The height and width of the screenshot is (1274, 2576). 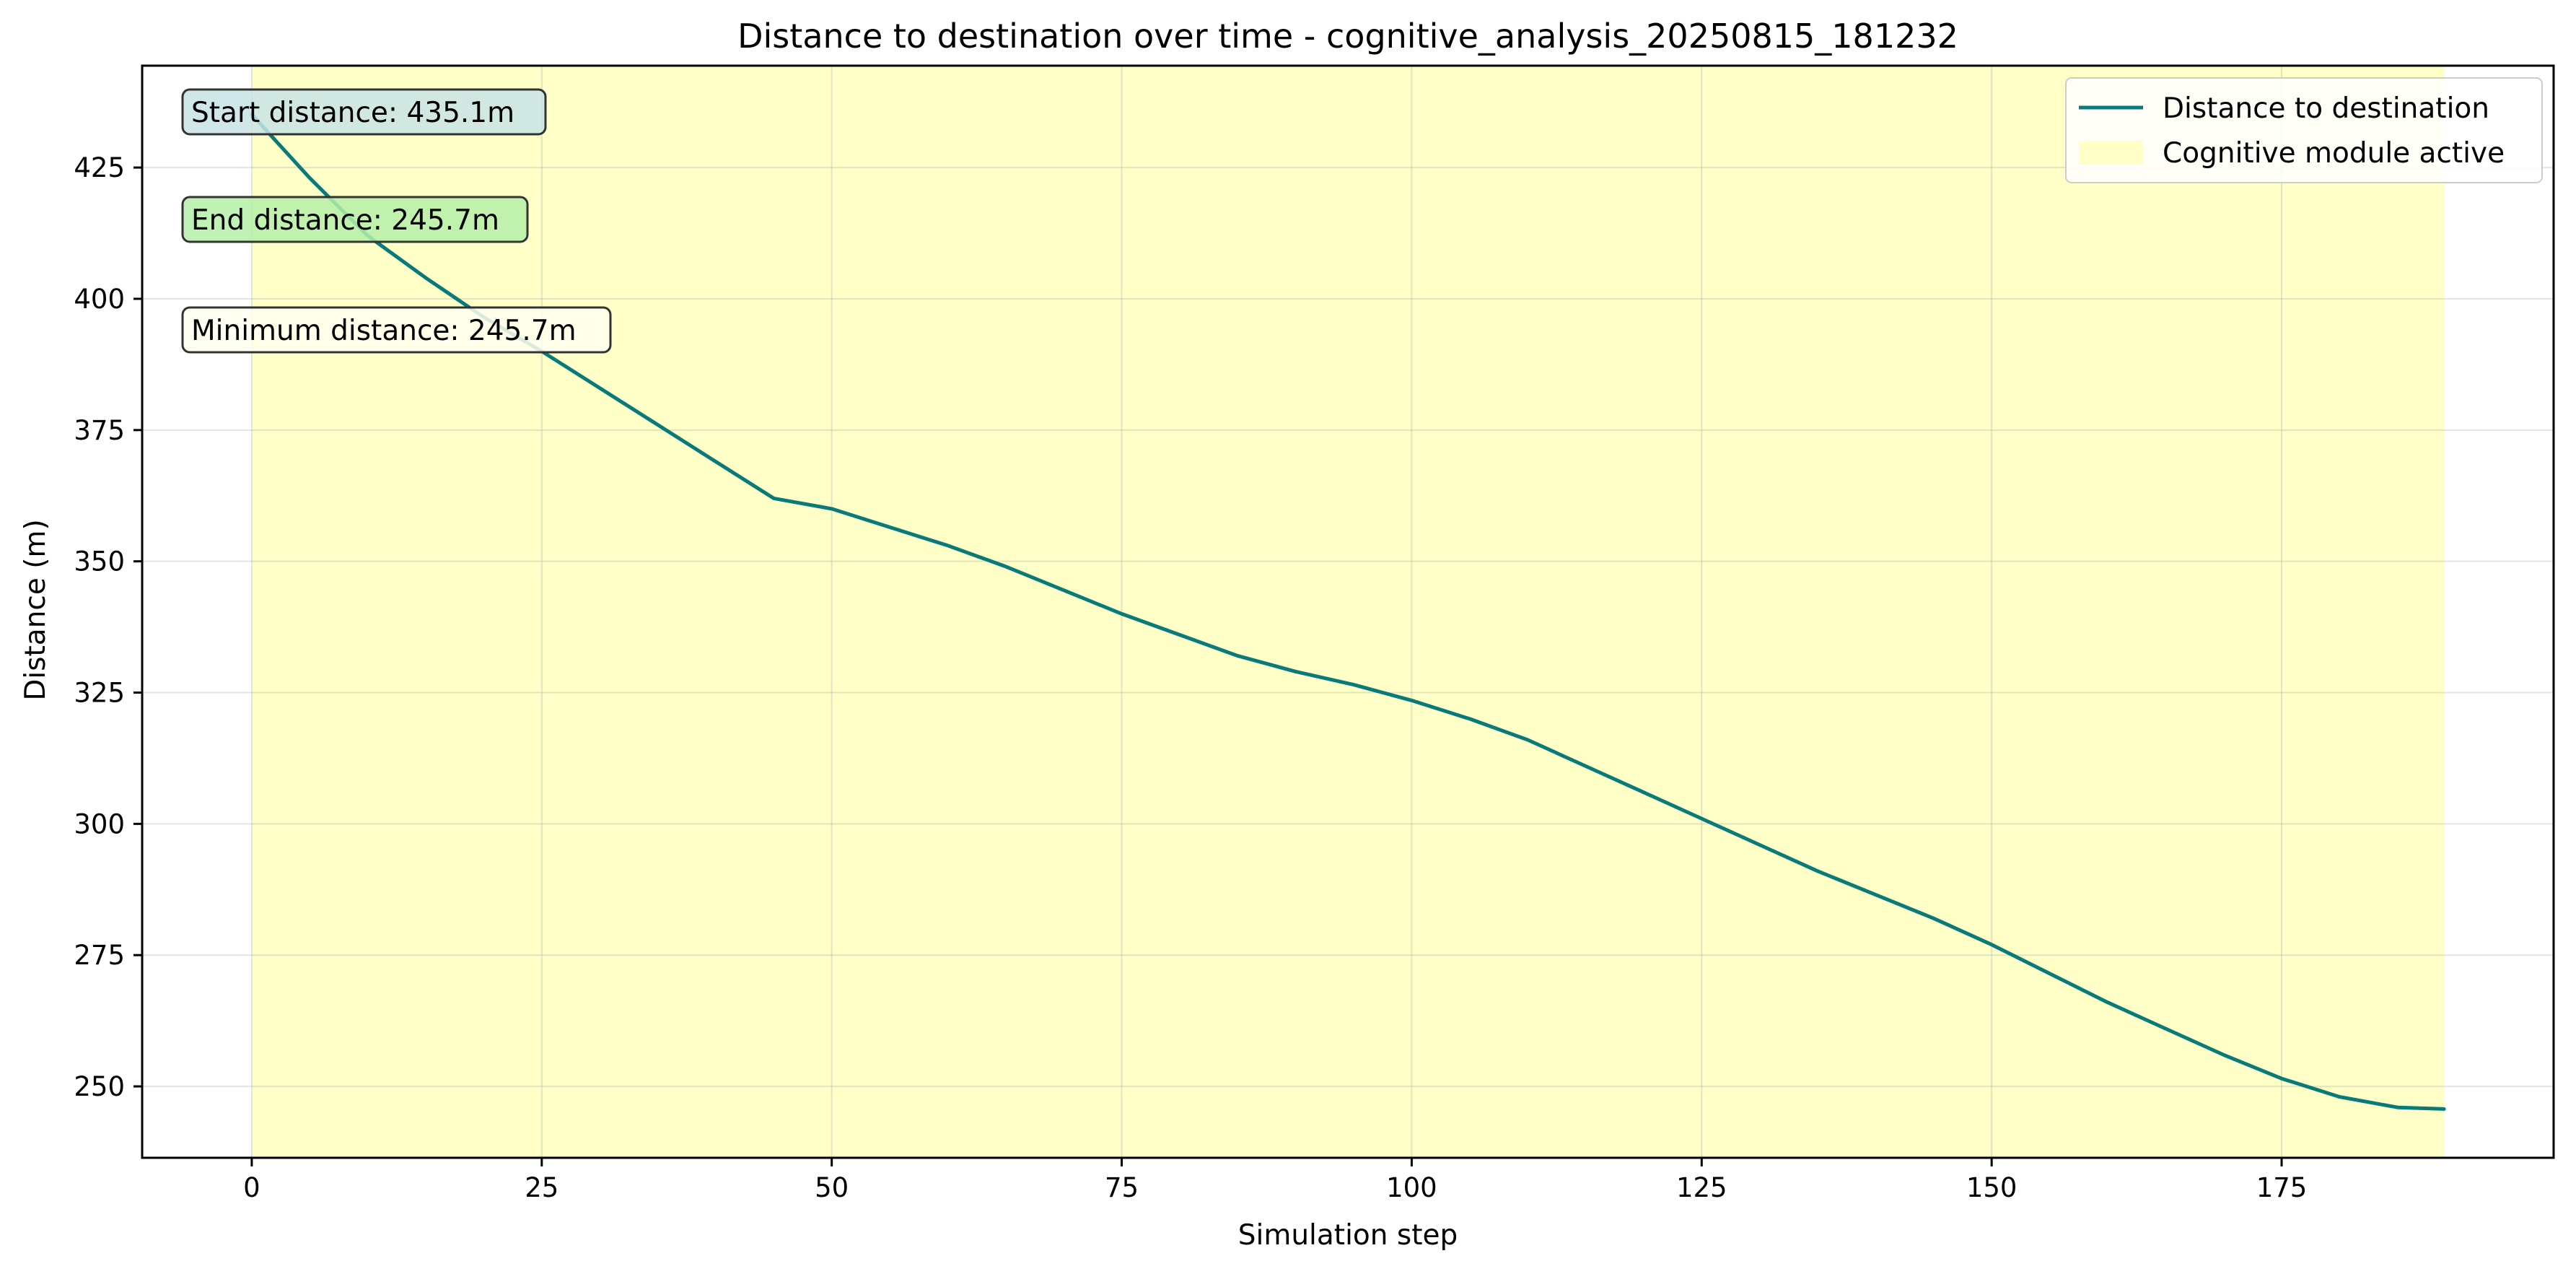 I want to click on x-tick-label: 50, so click(x=832, y=1187).